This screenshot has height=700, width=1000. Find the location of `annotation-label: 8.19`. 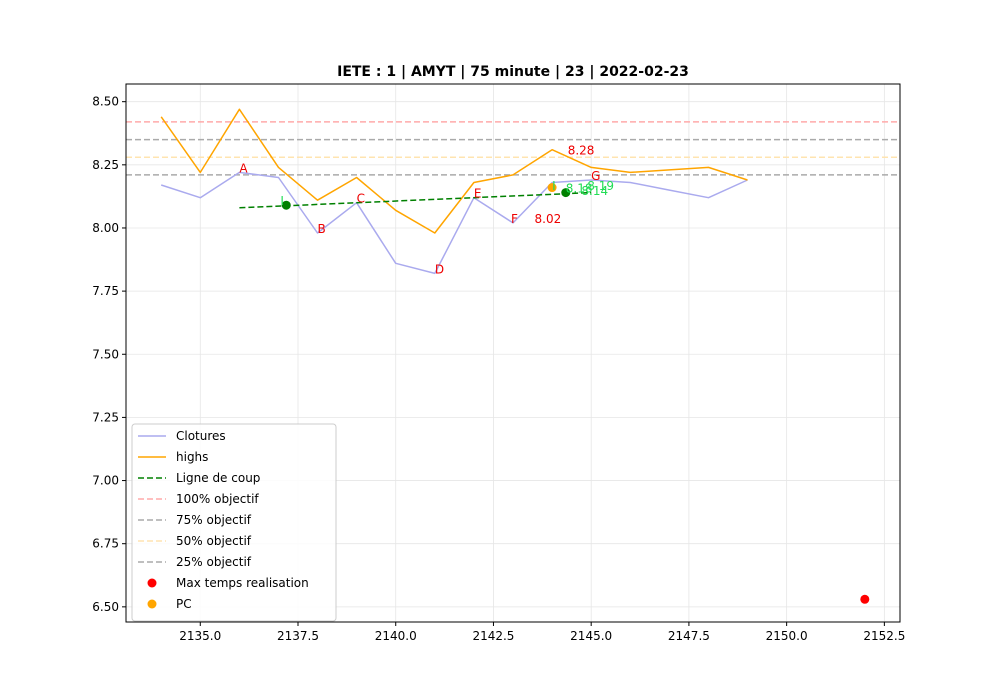

annotation-label: 8.19 is located at coordinates (600, 186).